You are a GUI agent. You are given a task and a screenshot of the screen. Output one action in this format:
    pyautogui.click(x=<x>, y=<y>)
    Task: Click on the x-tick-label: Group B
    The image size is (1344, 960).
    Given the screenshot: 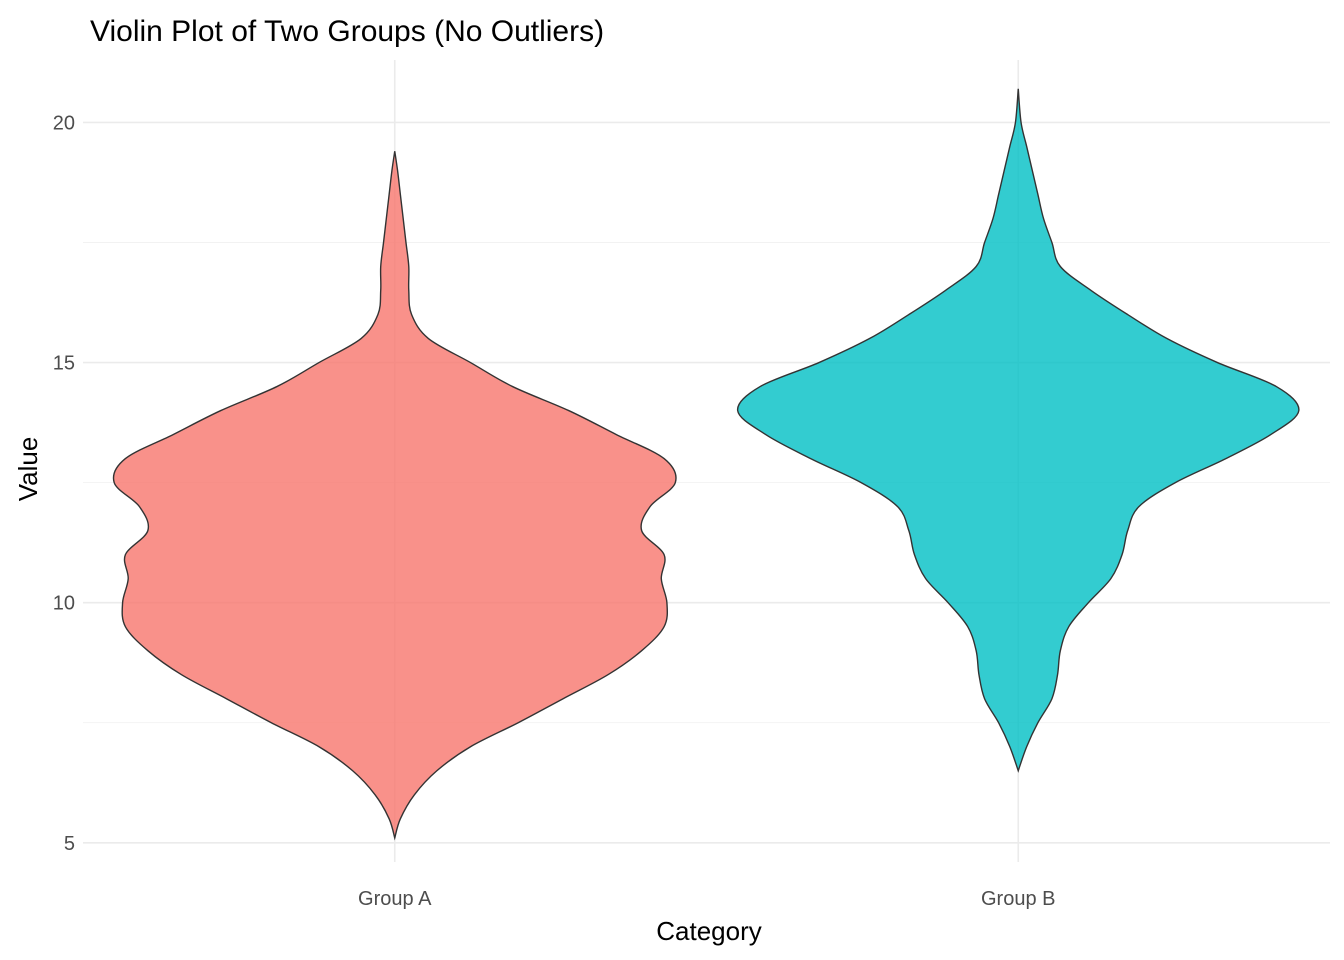 What is the action you would take?
    pyautogui.click(x=1018, y=899)
    